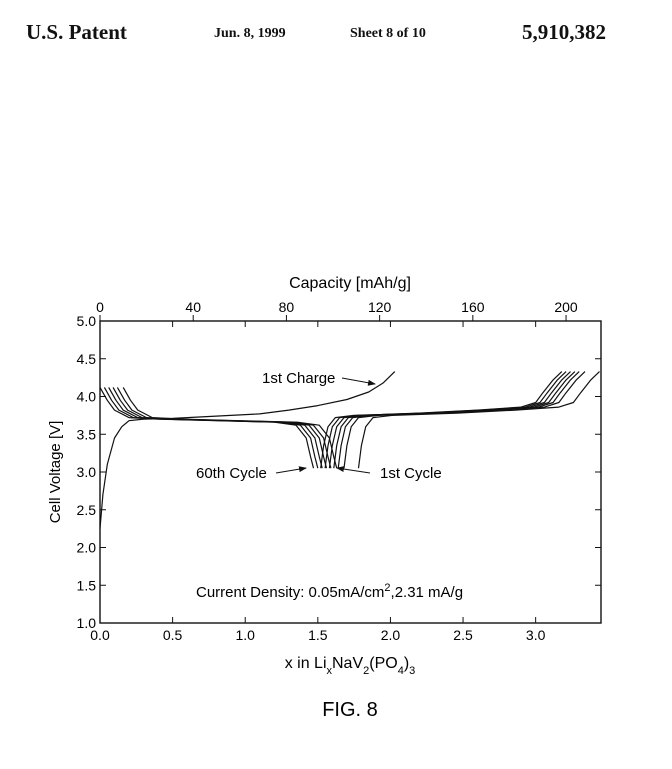 The height and width of the screenshot is (769, 672). What do you see at coordinates (76, 32) in the screenshot?
I see `patent-office-label: U.S. Patent` at bounding box center [76, 32].